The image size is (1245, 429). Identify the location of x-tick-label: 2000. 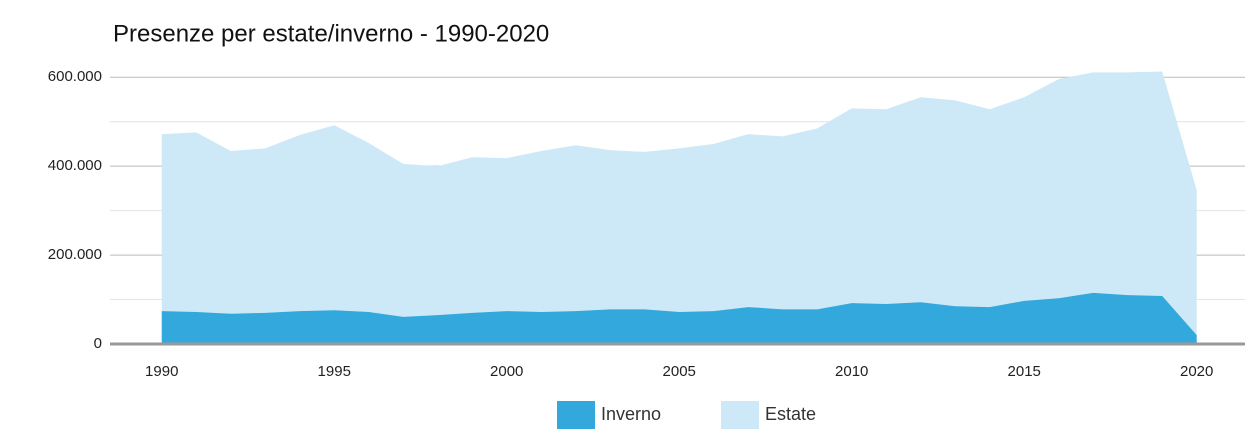
(506, 371).